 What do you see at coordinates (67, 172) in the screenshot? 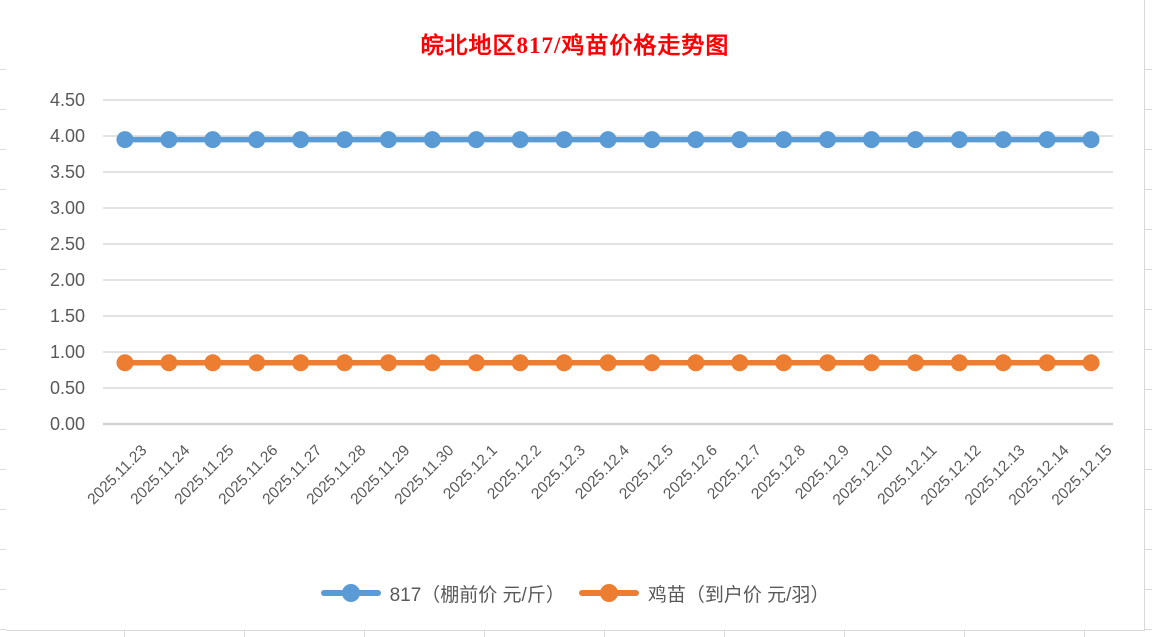
I see `y-tick-label: 3.50` at bounding box center [67, 172].